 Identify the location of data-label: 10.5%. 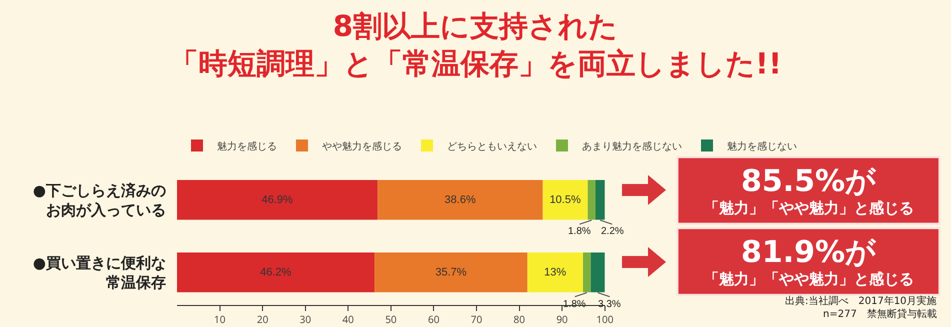
(565, 200).